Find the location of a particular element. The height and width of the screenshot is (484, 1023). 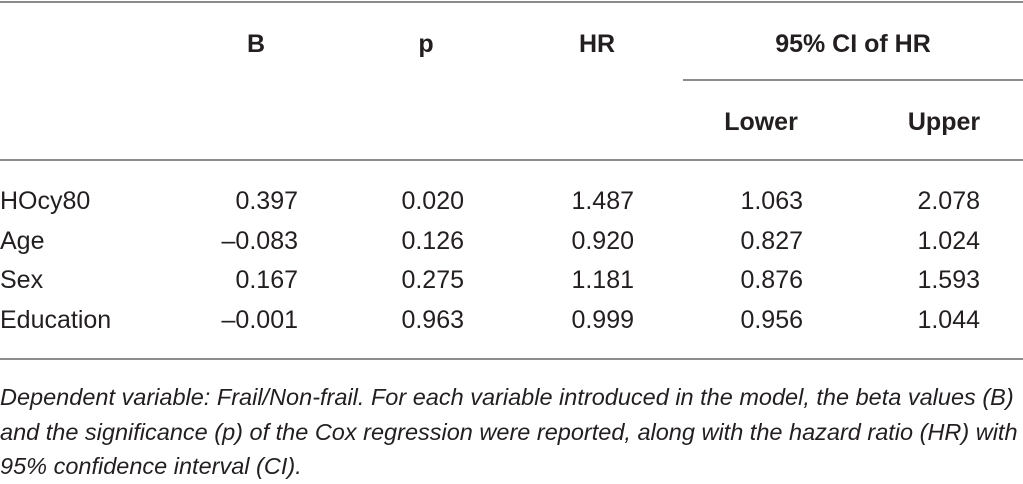

cell-b: –0.001 is located at coordinates (259, 320).